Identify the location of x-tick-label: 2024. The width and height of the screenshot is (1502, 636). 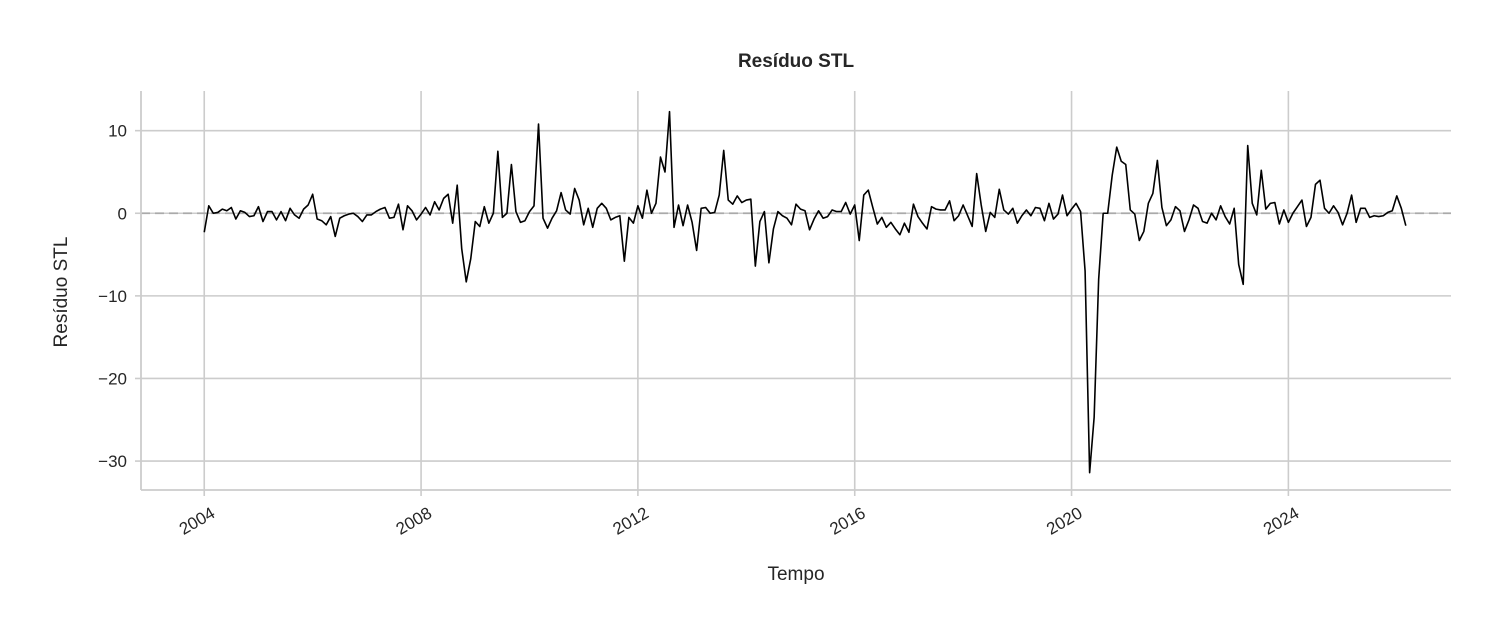
(1281, 520).